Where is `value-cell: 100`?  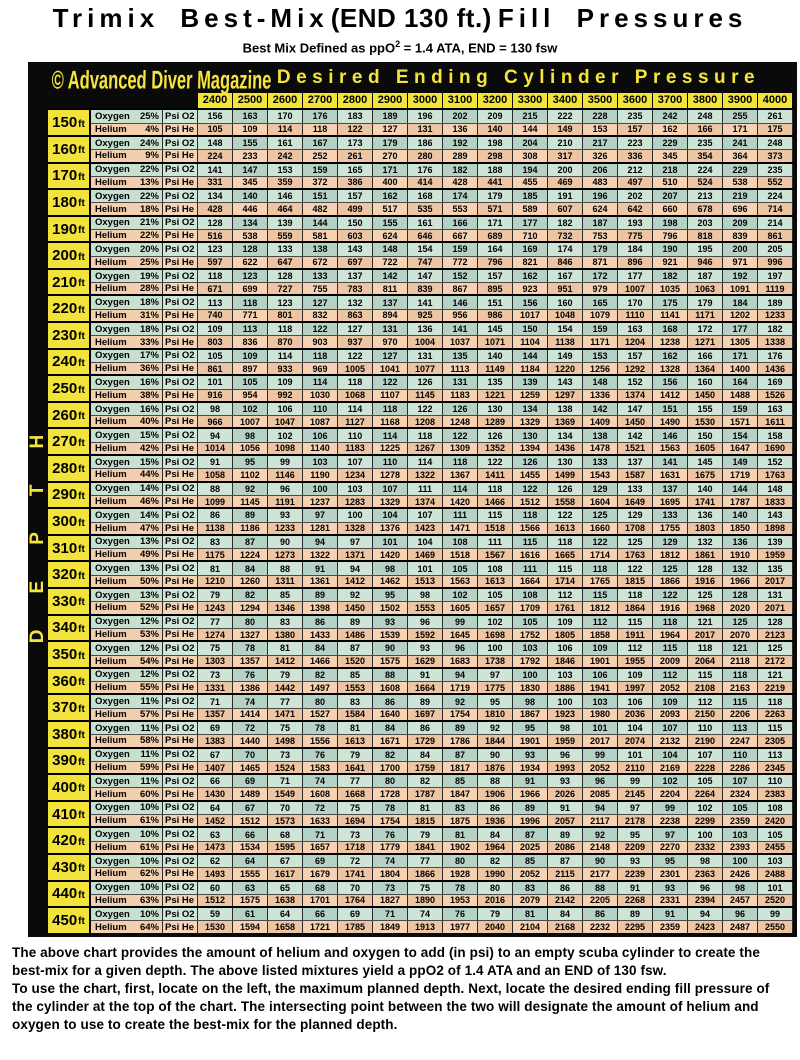
value-cell: 100 is located at coordinates (565, 701).